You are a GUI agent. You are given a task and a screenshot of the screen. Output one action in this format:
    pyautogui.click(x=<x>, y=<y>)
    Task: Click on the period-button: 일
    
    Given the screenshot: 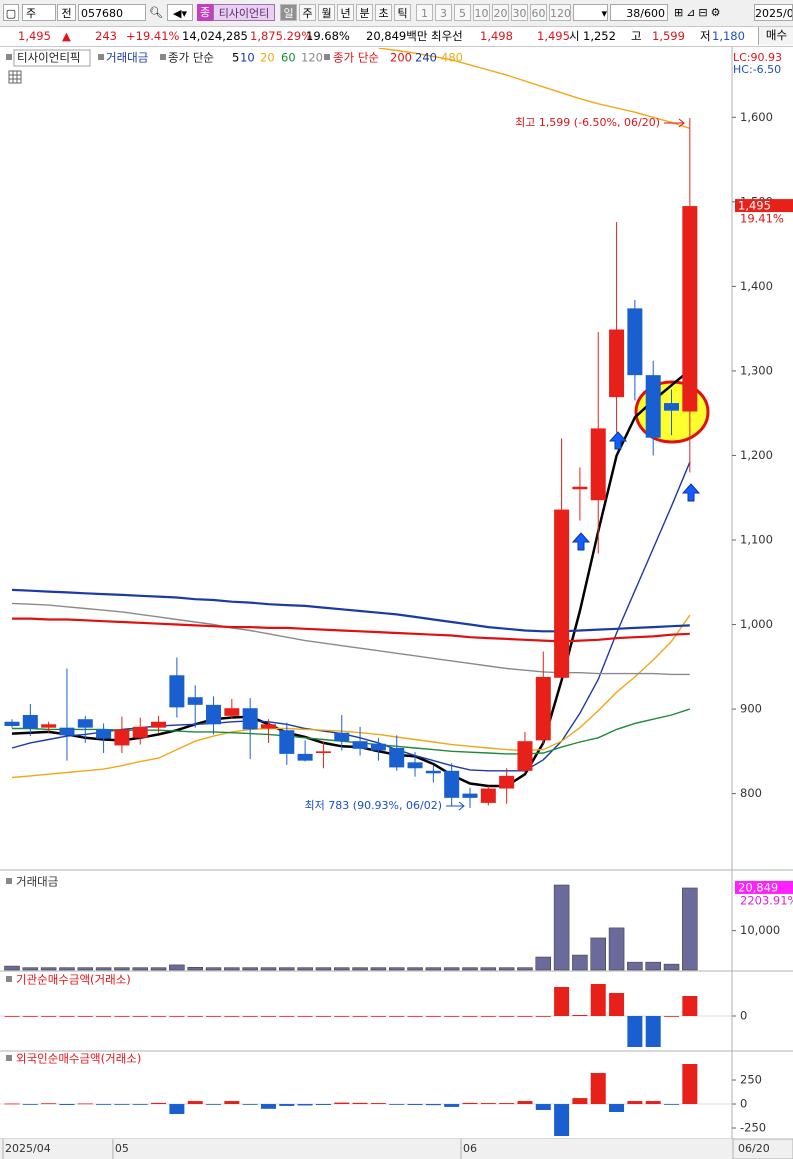 What is the action you would take?
    pyautogui.click(x=288, y=12)
    